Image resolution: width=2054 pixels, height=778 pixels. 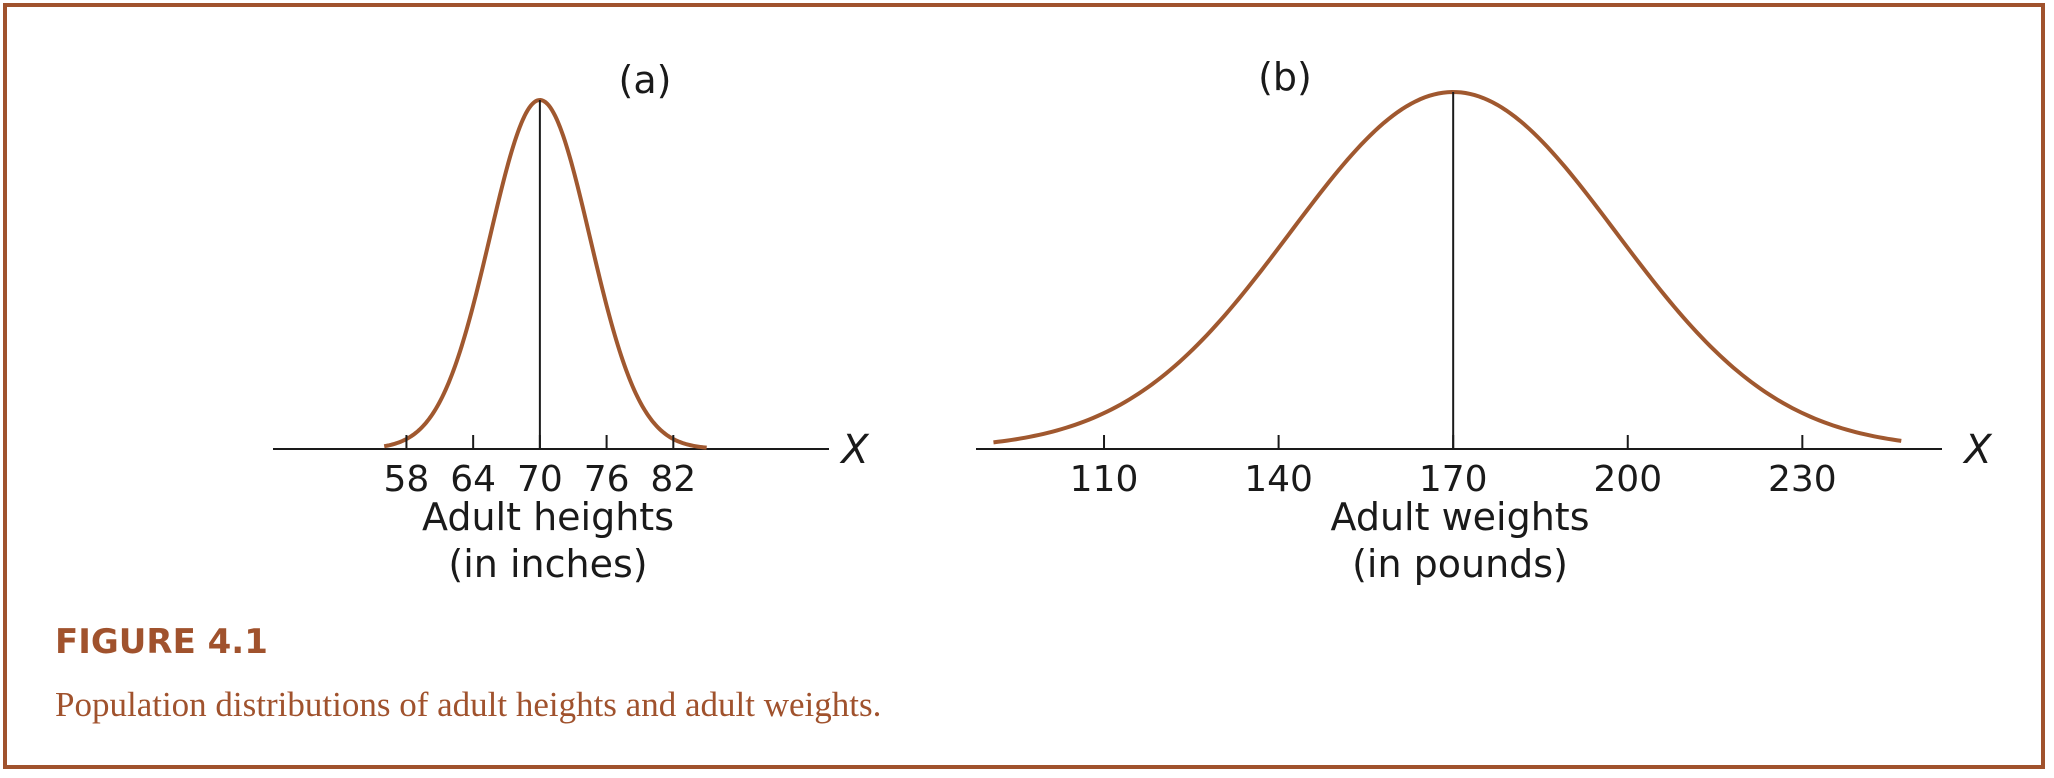 What do you see at coordinates (407, 479) in the screenshot?
I see `panel-a-tick-label: 58` at bounding box center [407, 479].